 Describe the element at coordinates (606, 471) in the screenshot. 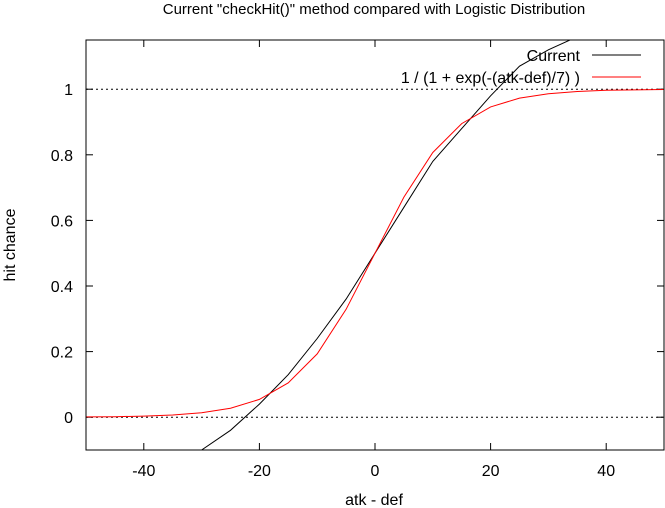

I see `x-tick-label: 40` at that location.